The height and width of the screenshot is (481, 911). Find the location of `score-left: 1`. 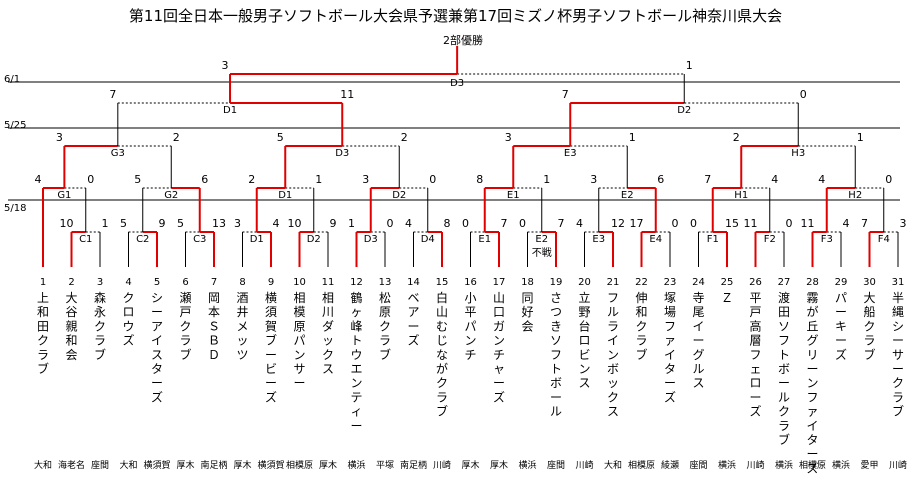

score-left: 1 is located at coordinates (351, 223).